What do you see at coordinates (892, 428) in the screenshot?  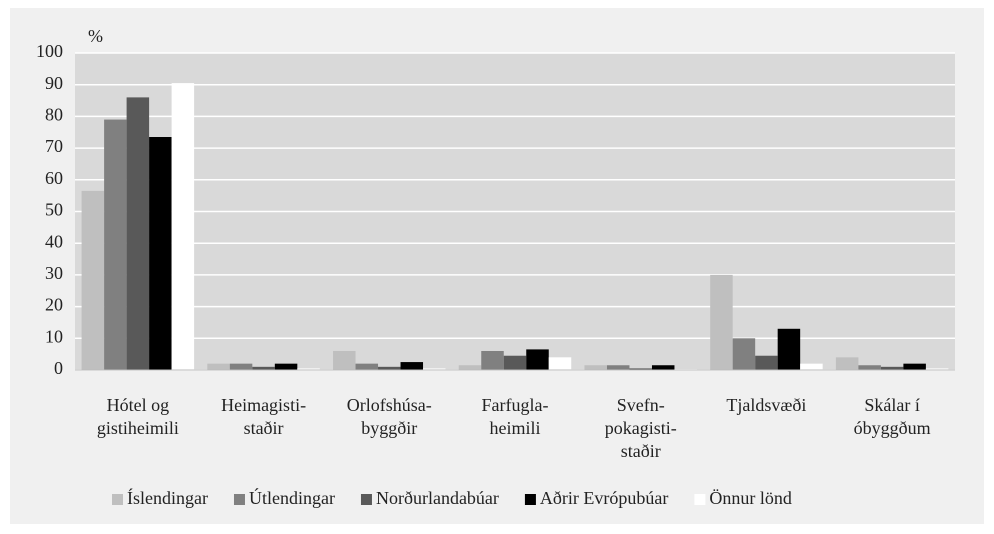 I see `x-tick-label: óbyggðum` at bounding box center [892, 428].